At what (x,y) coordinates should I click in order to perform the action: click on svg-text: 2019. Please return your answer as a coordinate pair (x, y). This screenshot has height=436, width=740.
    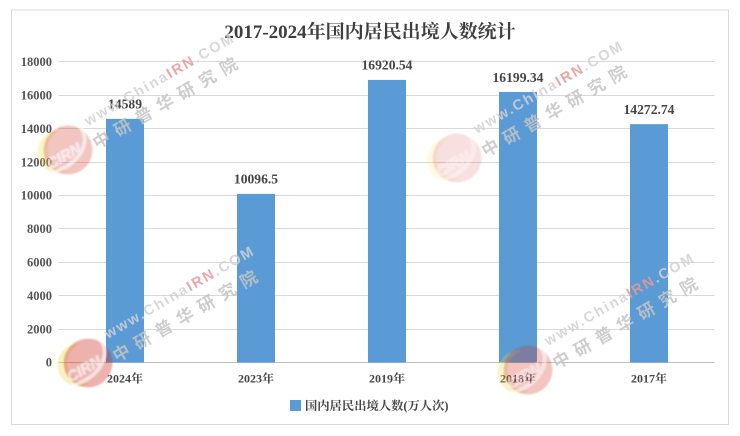
    Looking at the image, I should click on (381, 379).